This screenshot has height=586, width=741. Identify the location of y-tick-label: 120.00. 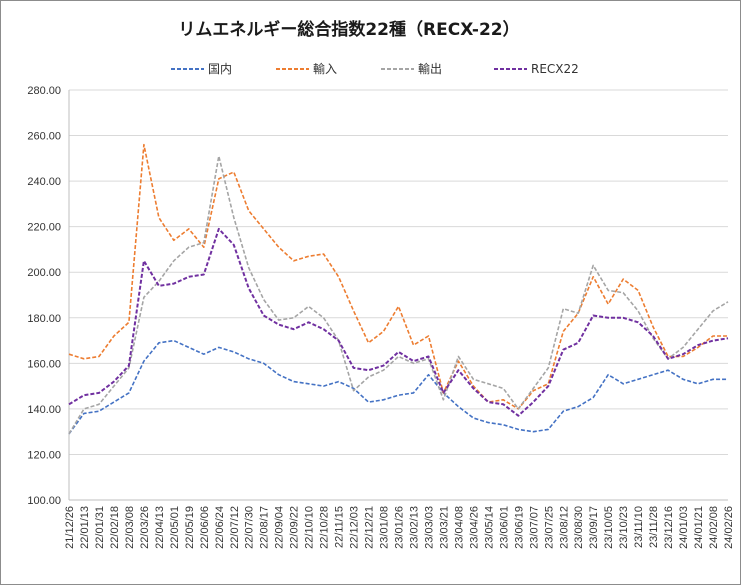
(44, 455).